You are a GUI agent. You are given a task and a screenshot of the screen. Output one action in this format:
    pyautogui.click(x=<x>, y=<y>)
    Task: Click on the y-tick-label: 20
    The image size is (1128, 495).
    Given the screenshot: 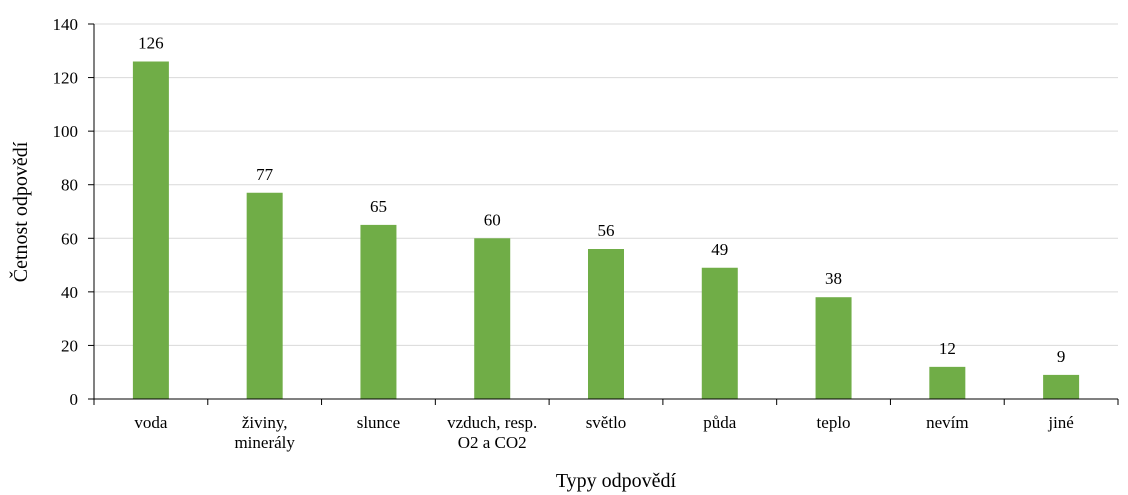 What is the action you would take?
    pyautogui.click(x=69, y=345)
    